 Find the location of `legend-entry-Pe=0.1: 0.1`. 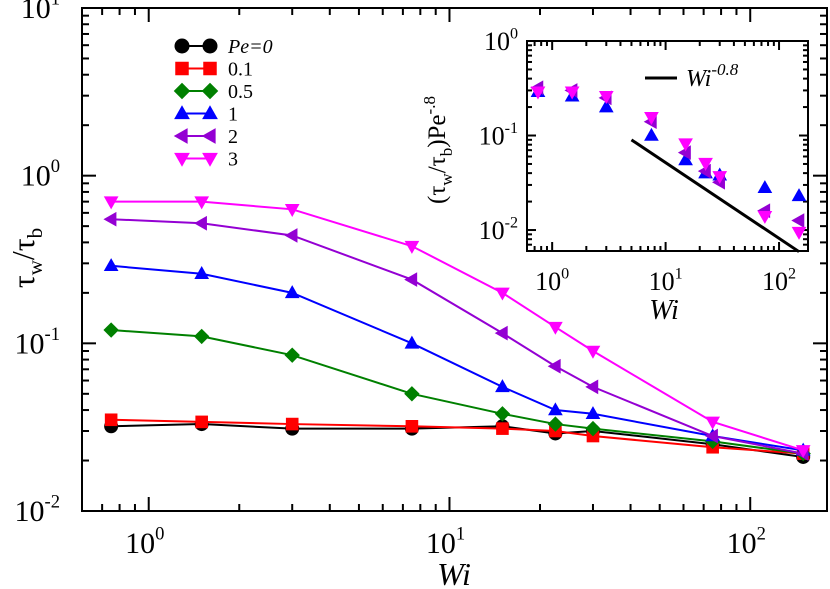

legend-entry-Pe=0.1: 0.1 is located at coordinates (214, 70).